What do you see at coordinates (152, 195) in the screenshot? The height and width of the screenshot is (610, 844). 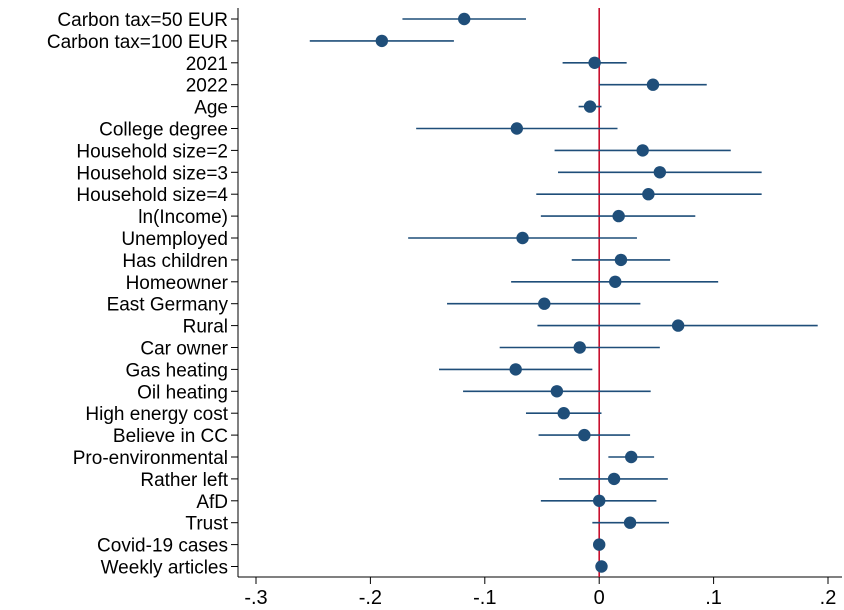 I see `y-category-label: Household size=4` at bounding box center [152, 195].